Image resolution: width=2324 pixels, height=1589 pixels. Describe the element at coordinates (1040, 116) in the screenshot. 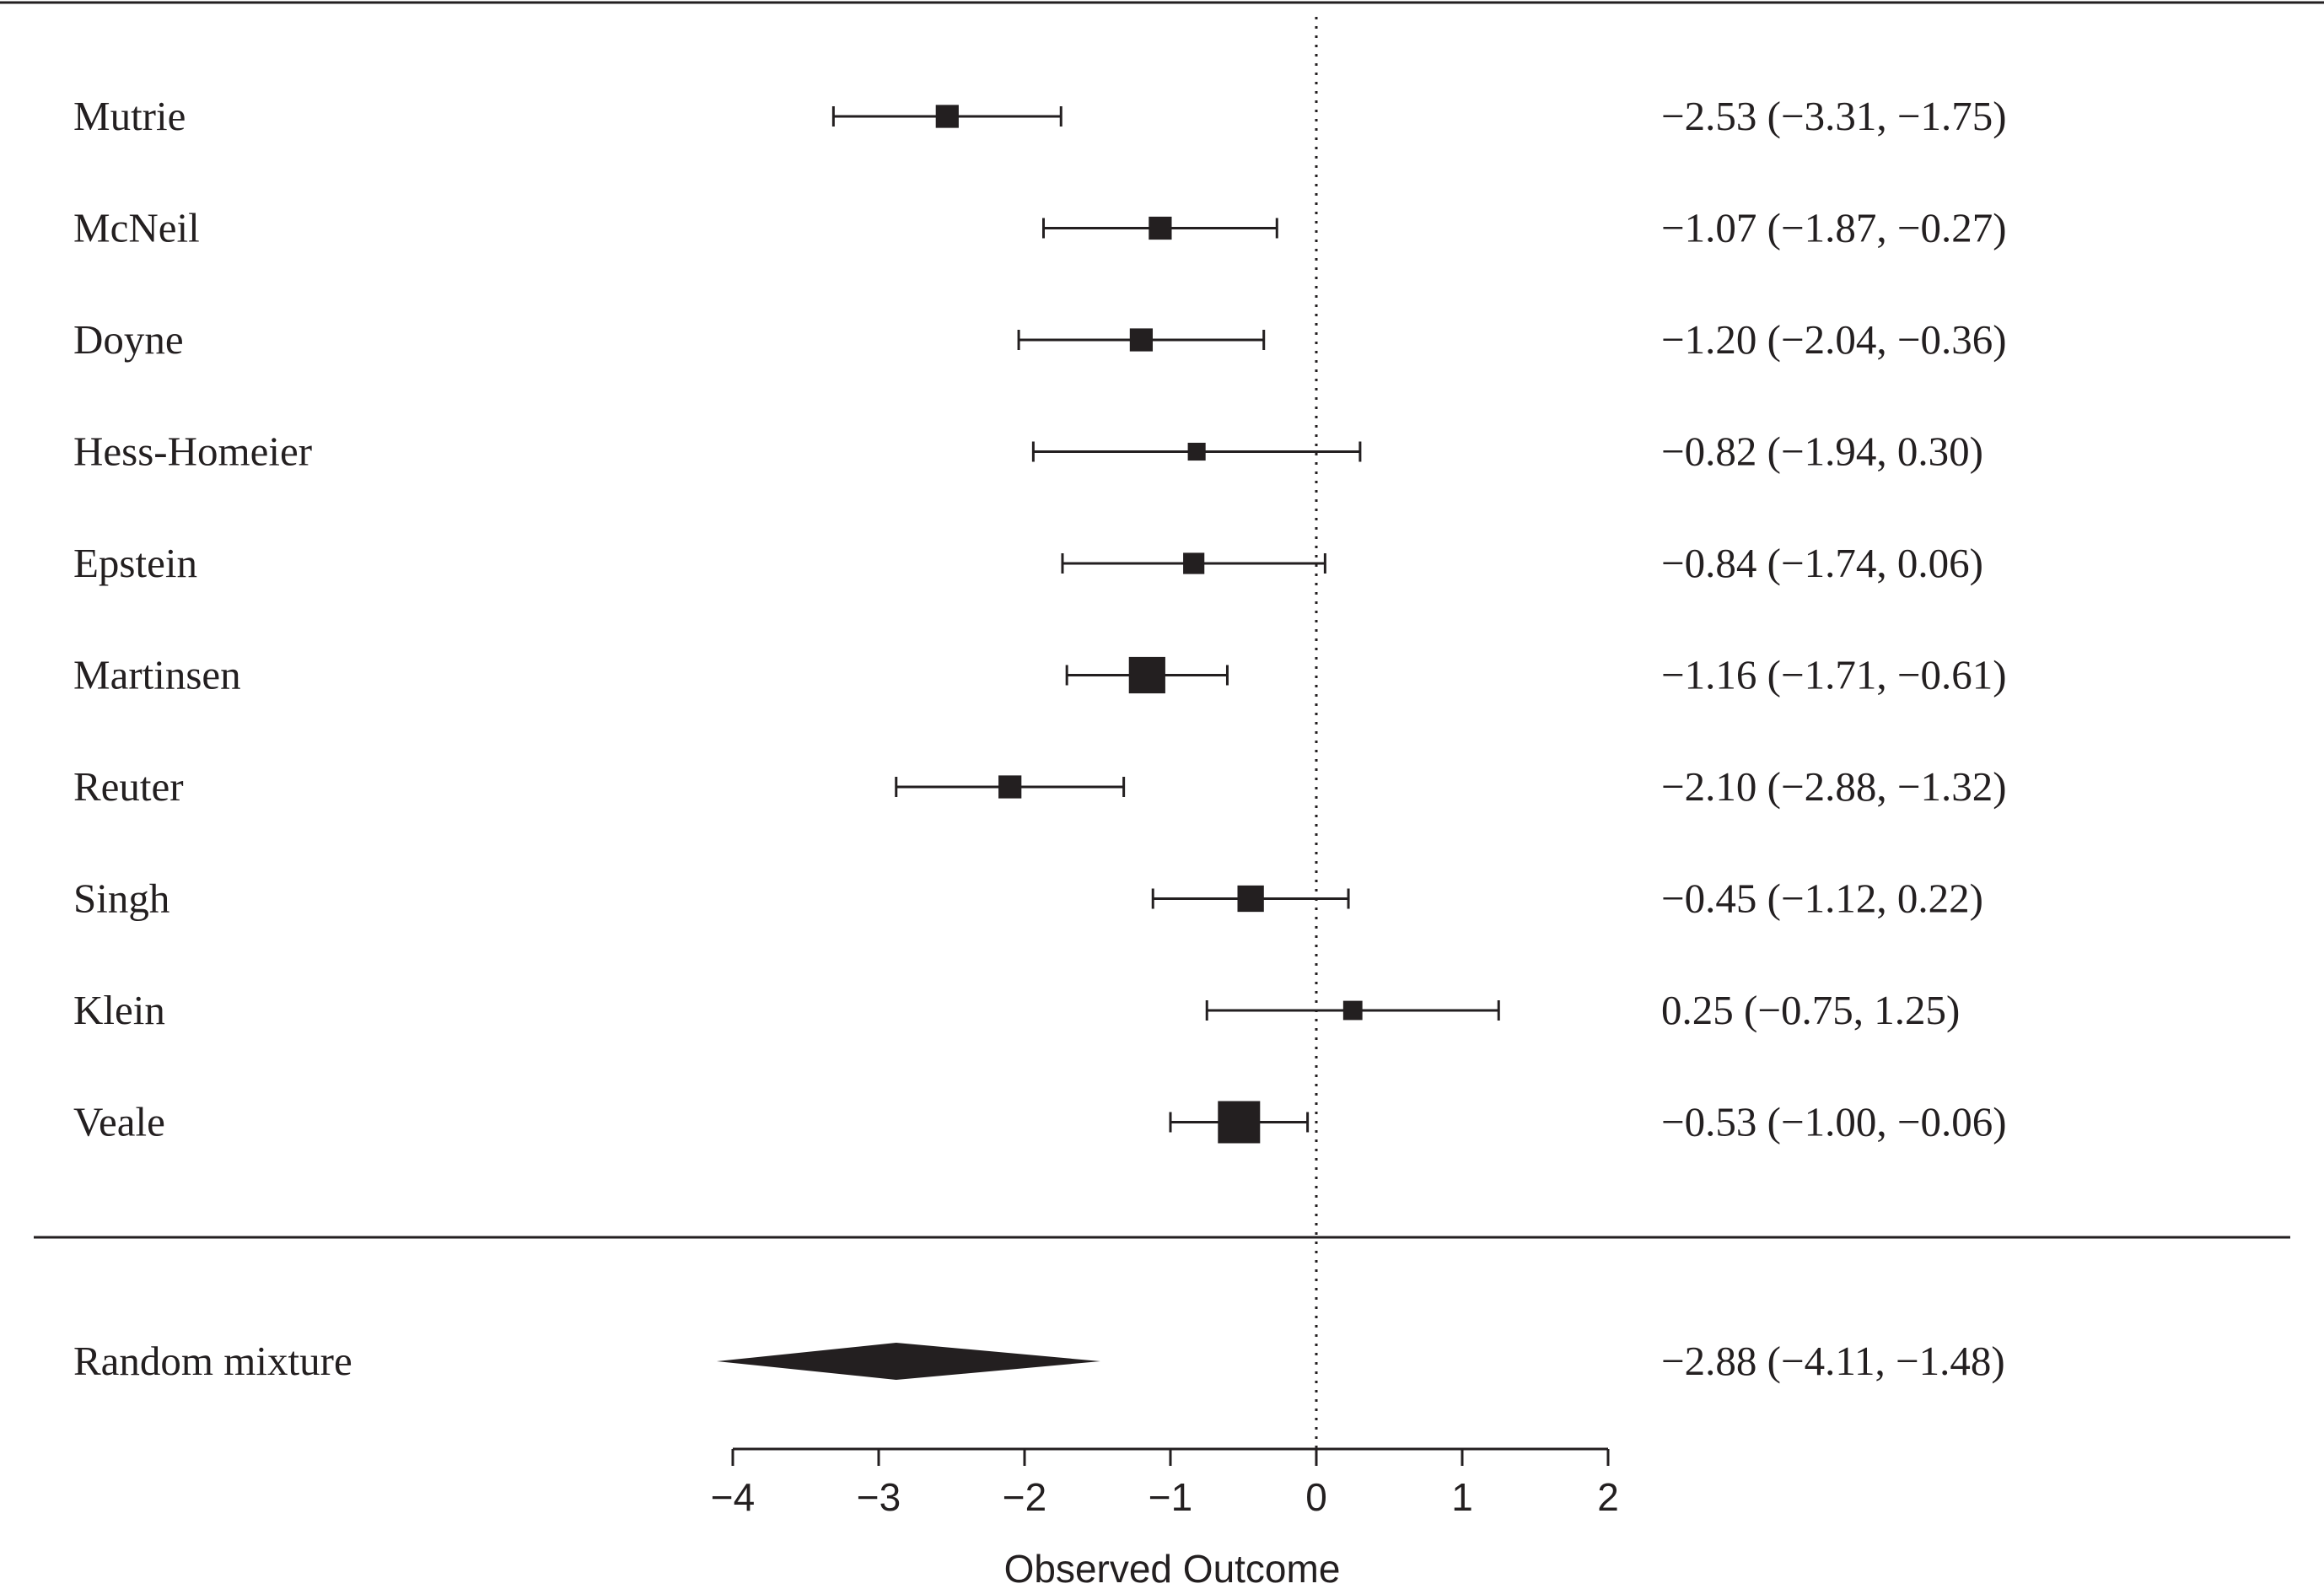

I see `study-row: Mutrie −2.53 (−3.31, −1.75)` at that location.